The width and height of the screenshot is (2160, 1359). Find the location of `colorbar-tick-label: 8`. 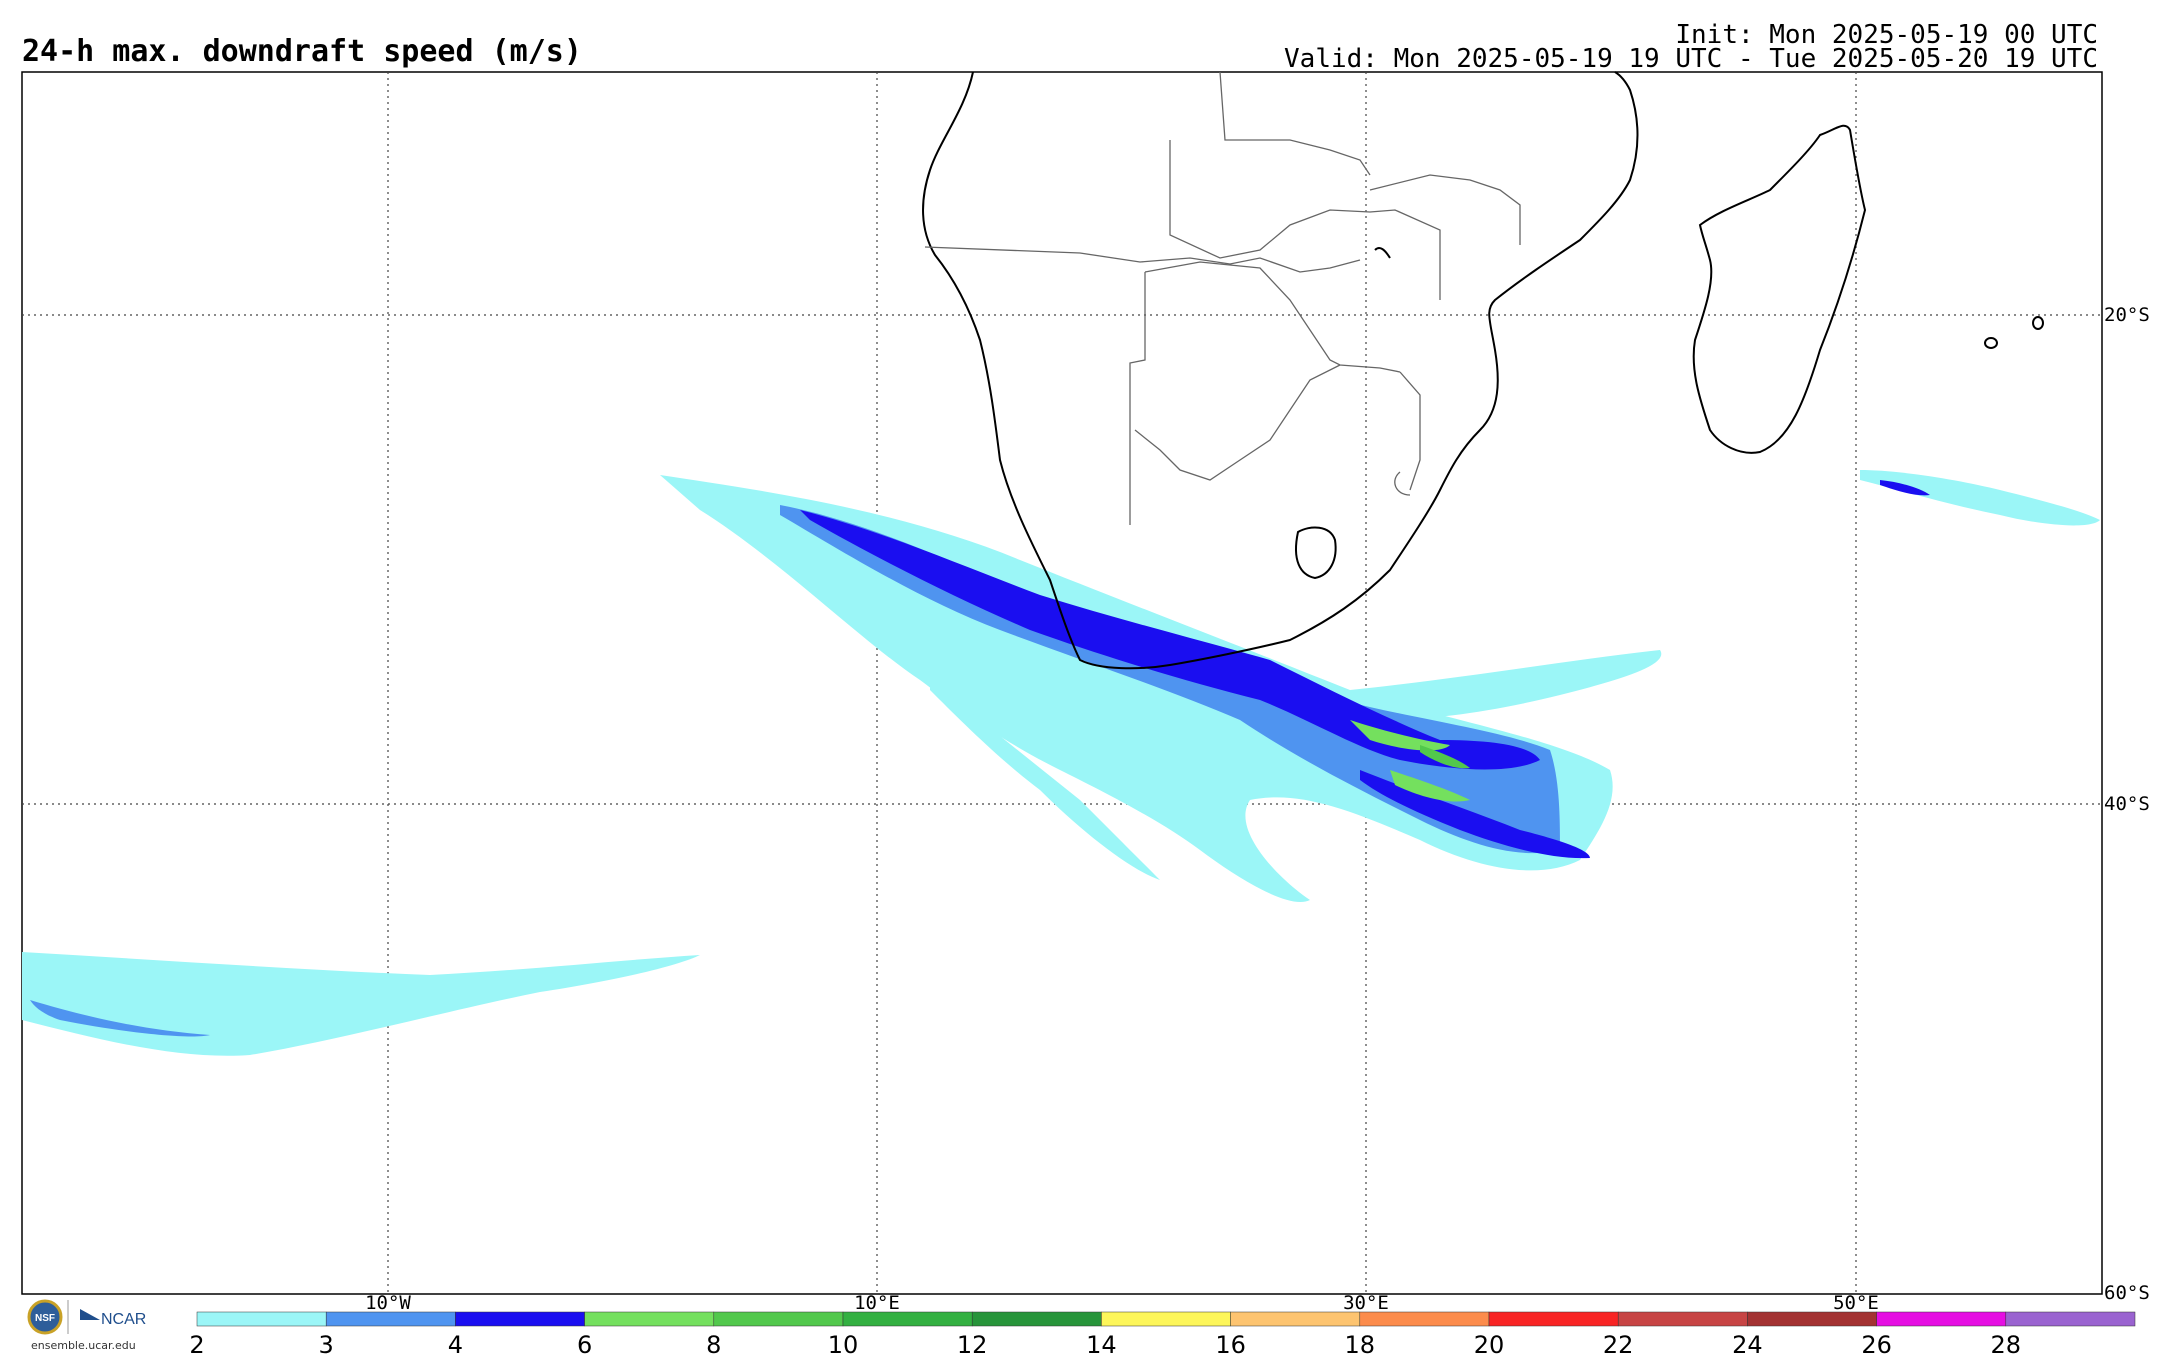

colorbar-tick-label: 8 is located at coordinates (714, 1345).